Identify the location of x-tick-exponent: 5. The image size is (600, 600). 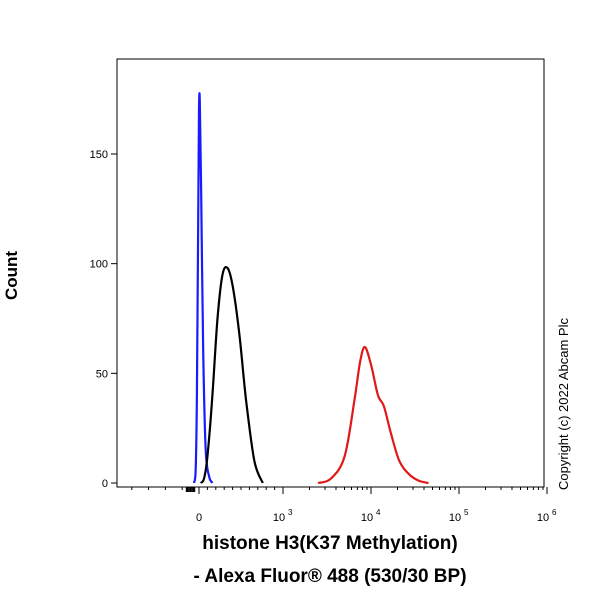
(466, 512).